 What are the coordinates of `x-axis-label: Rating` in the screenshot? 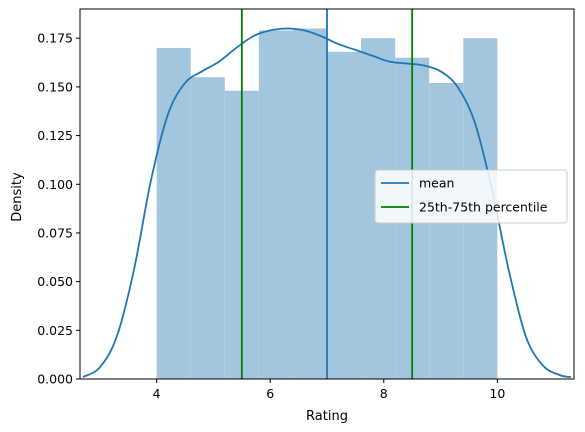 It's located at (327, 416).